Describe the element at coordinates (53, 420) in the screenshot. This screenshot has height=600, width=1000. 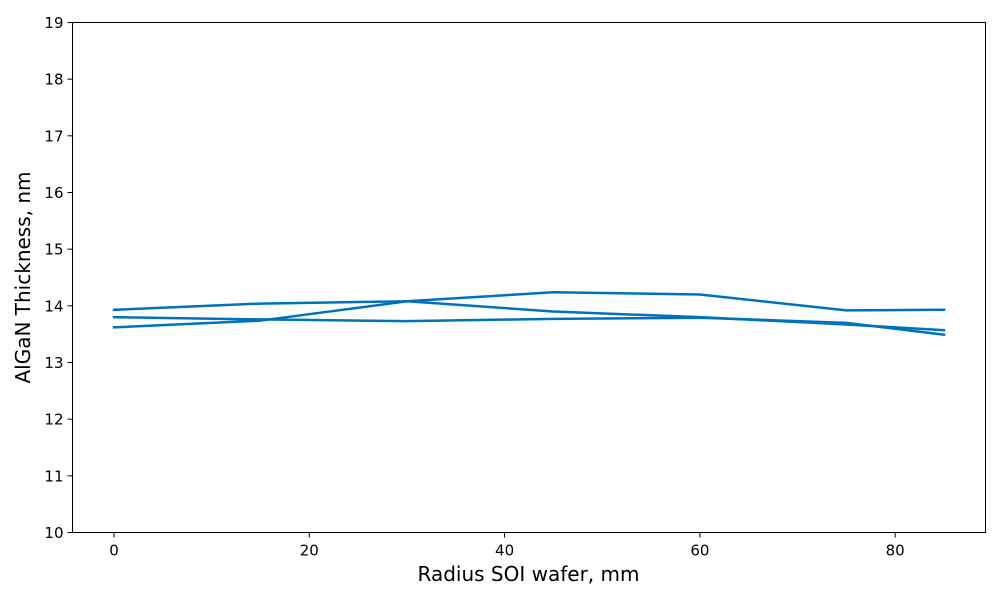
I see `y-tick-label: 12` at that location.